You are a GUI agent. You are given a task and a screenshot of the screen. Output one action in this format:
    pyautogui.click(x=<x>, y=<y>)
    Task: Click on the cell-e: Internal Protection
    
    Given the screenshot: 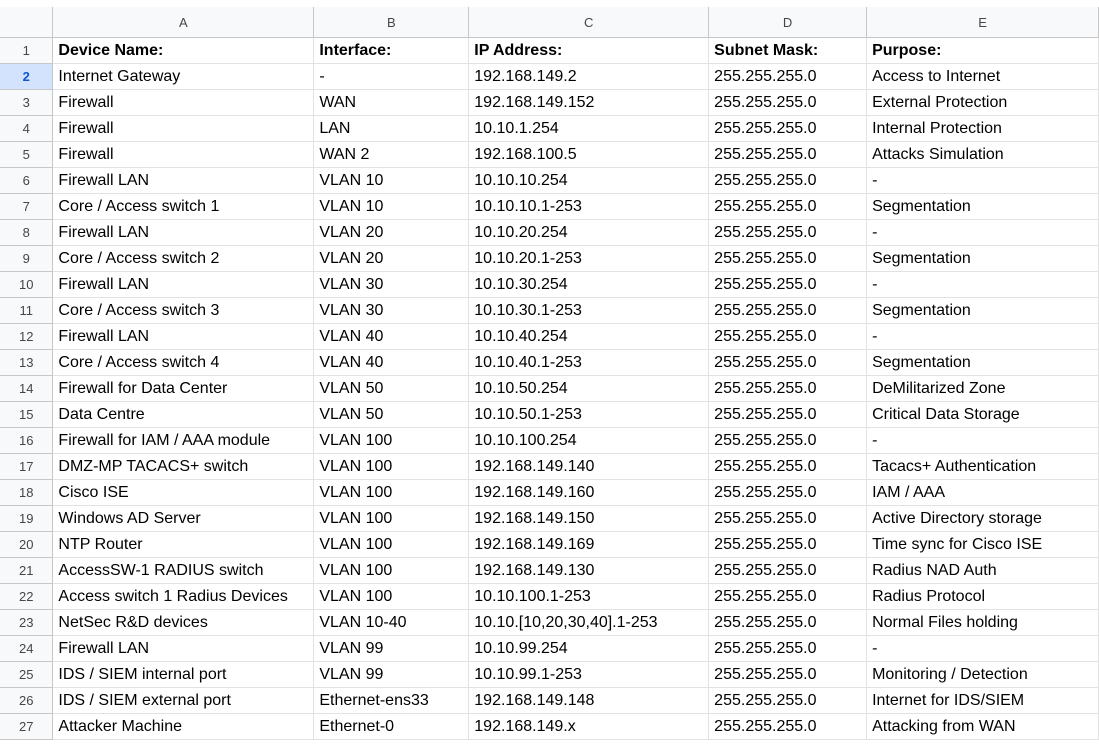 What is the action you would take?
    pyautogui.click(x=982, y=128)
    